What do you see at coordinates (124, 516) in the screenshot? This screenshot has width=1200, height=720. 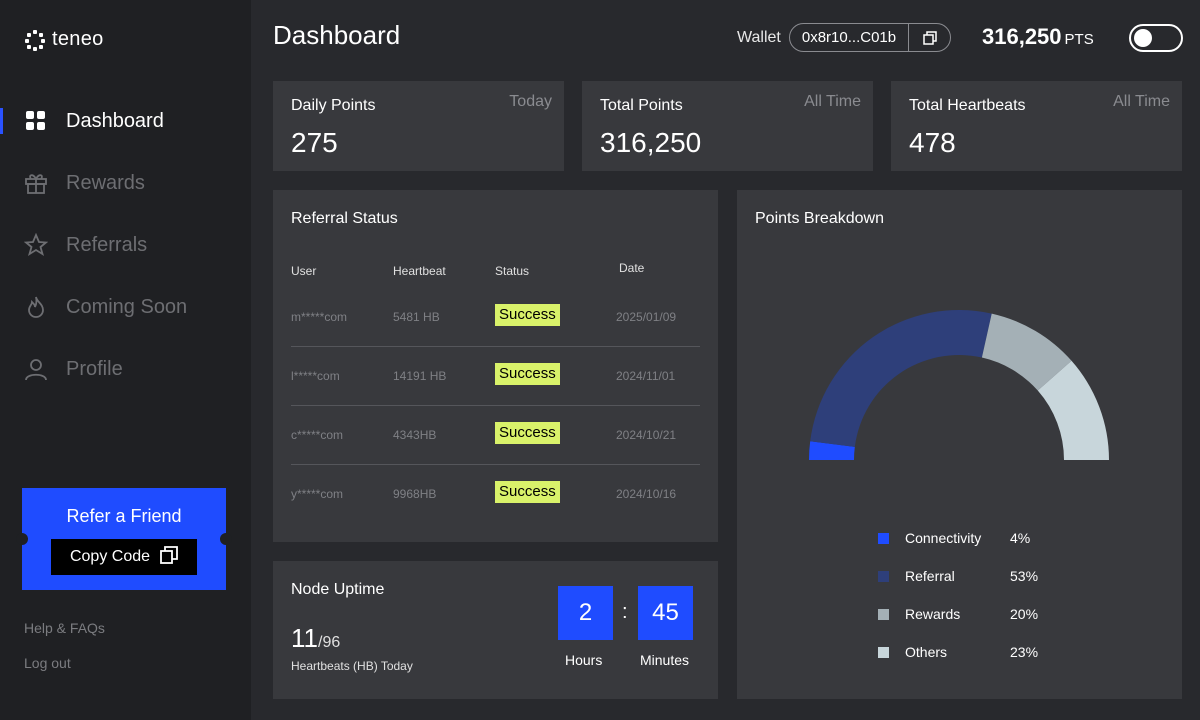 I see `refer-title: Refer a Friend` at bounding box center [124, 516].